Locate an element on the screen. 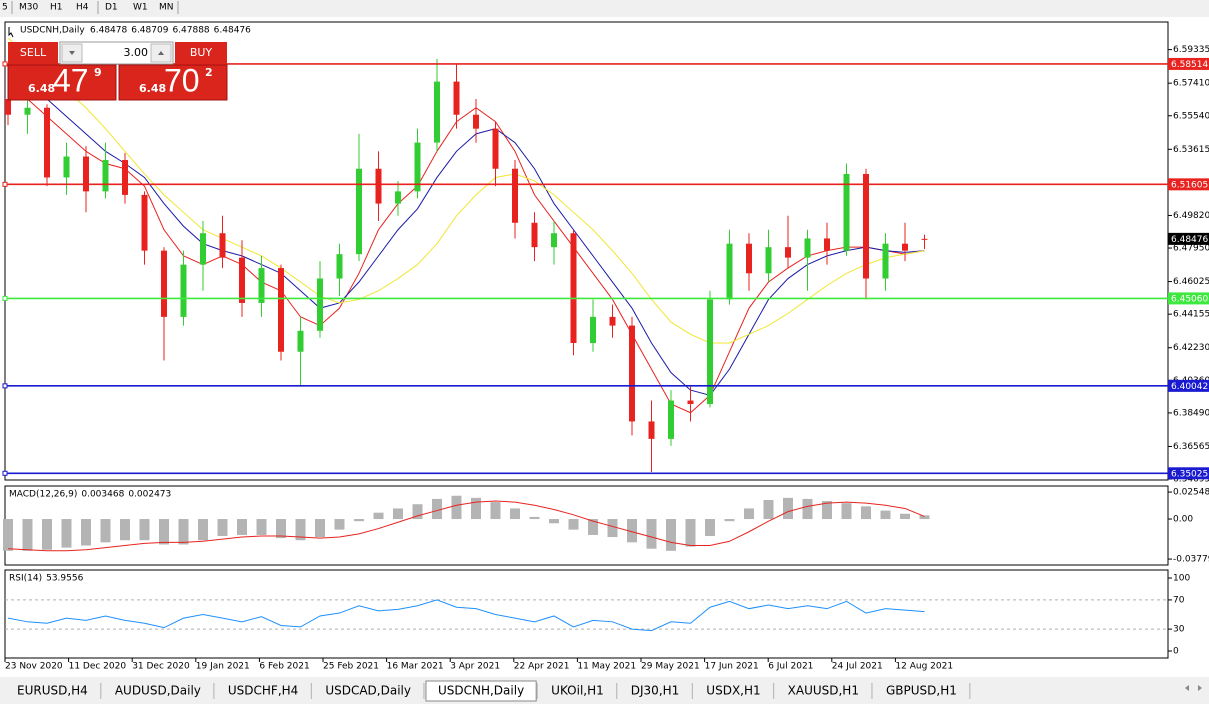 The width and height of the screenshot is (1209, 704). tab-label: GBPUSD,H1 is located at coordinates (921, 691).